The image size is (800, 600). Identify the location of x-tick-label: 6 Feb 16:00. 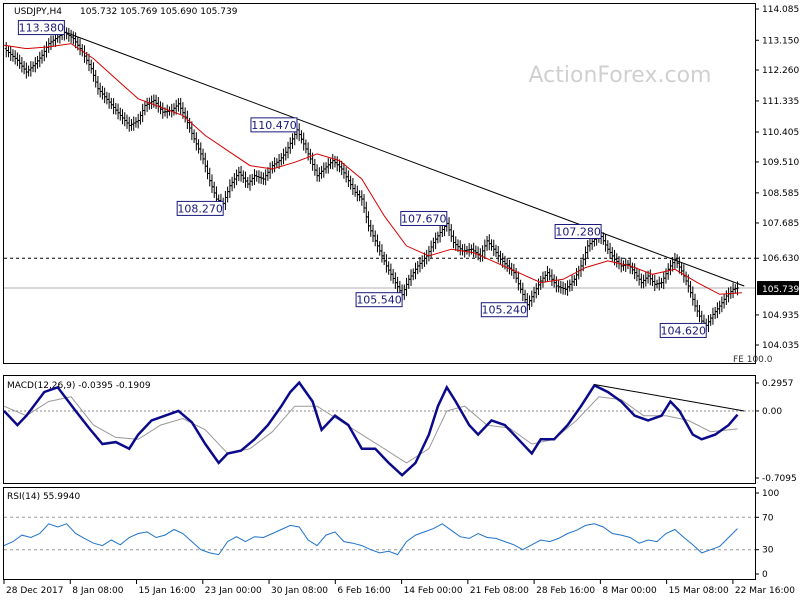
(364, 591).